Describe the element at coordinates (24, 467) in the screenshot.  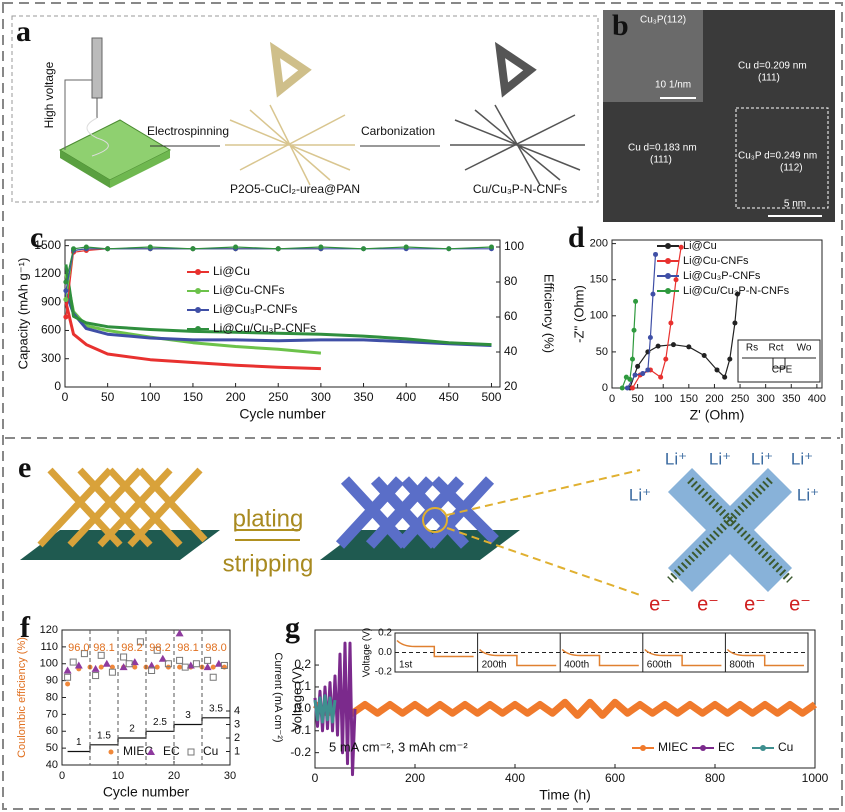
I see `panel-label: e` at that location.